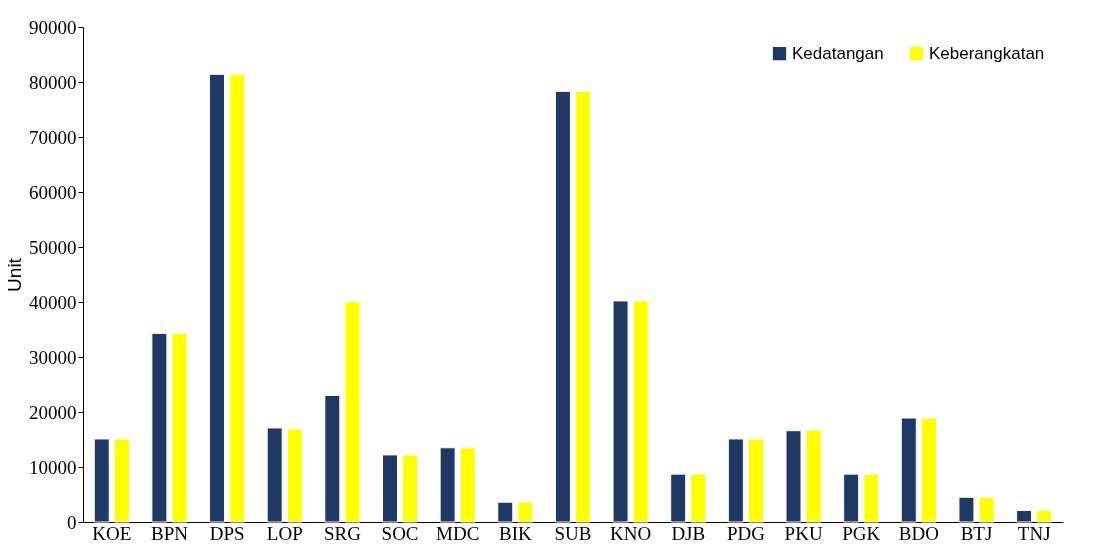 The height and width of the screenshot is (554, 1098). I want to click on x-tick-label: BTJ, so click(976, 533).